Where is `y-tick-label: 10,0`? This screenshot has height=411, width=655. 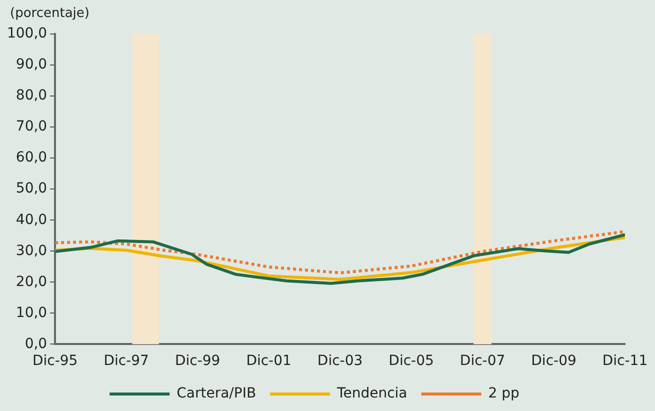
y-tick-label: 10,0 is located at coordinates (32, 312).